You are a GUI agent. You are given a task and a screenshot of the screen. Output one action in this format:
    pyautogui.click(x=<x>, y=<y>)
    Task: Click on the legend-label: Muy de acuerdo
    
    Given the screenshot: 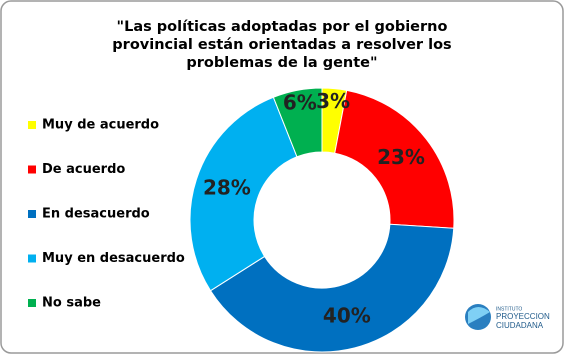 What is the action you would take?
    pyautogui.click(x=100, y=125)
    